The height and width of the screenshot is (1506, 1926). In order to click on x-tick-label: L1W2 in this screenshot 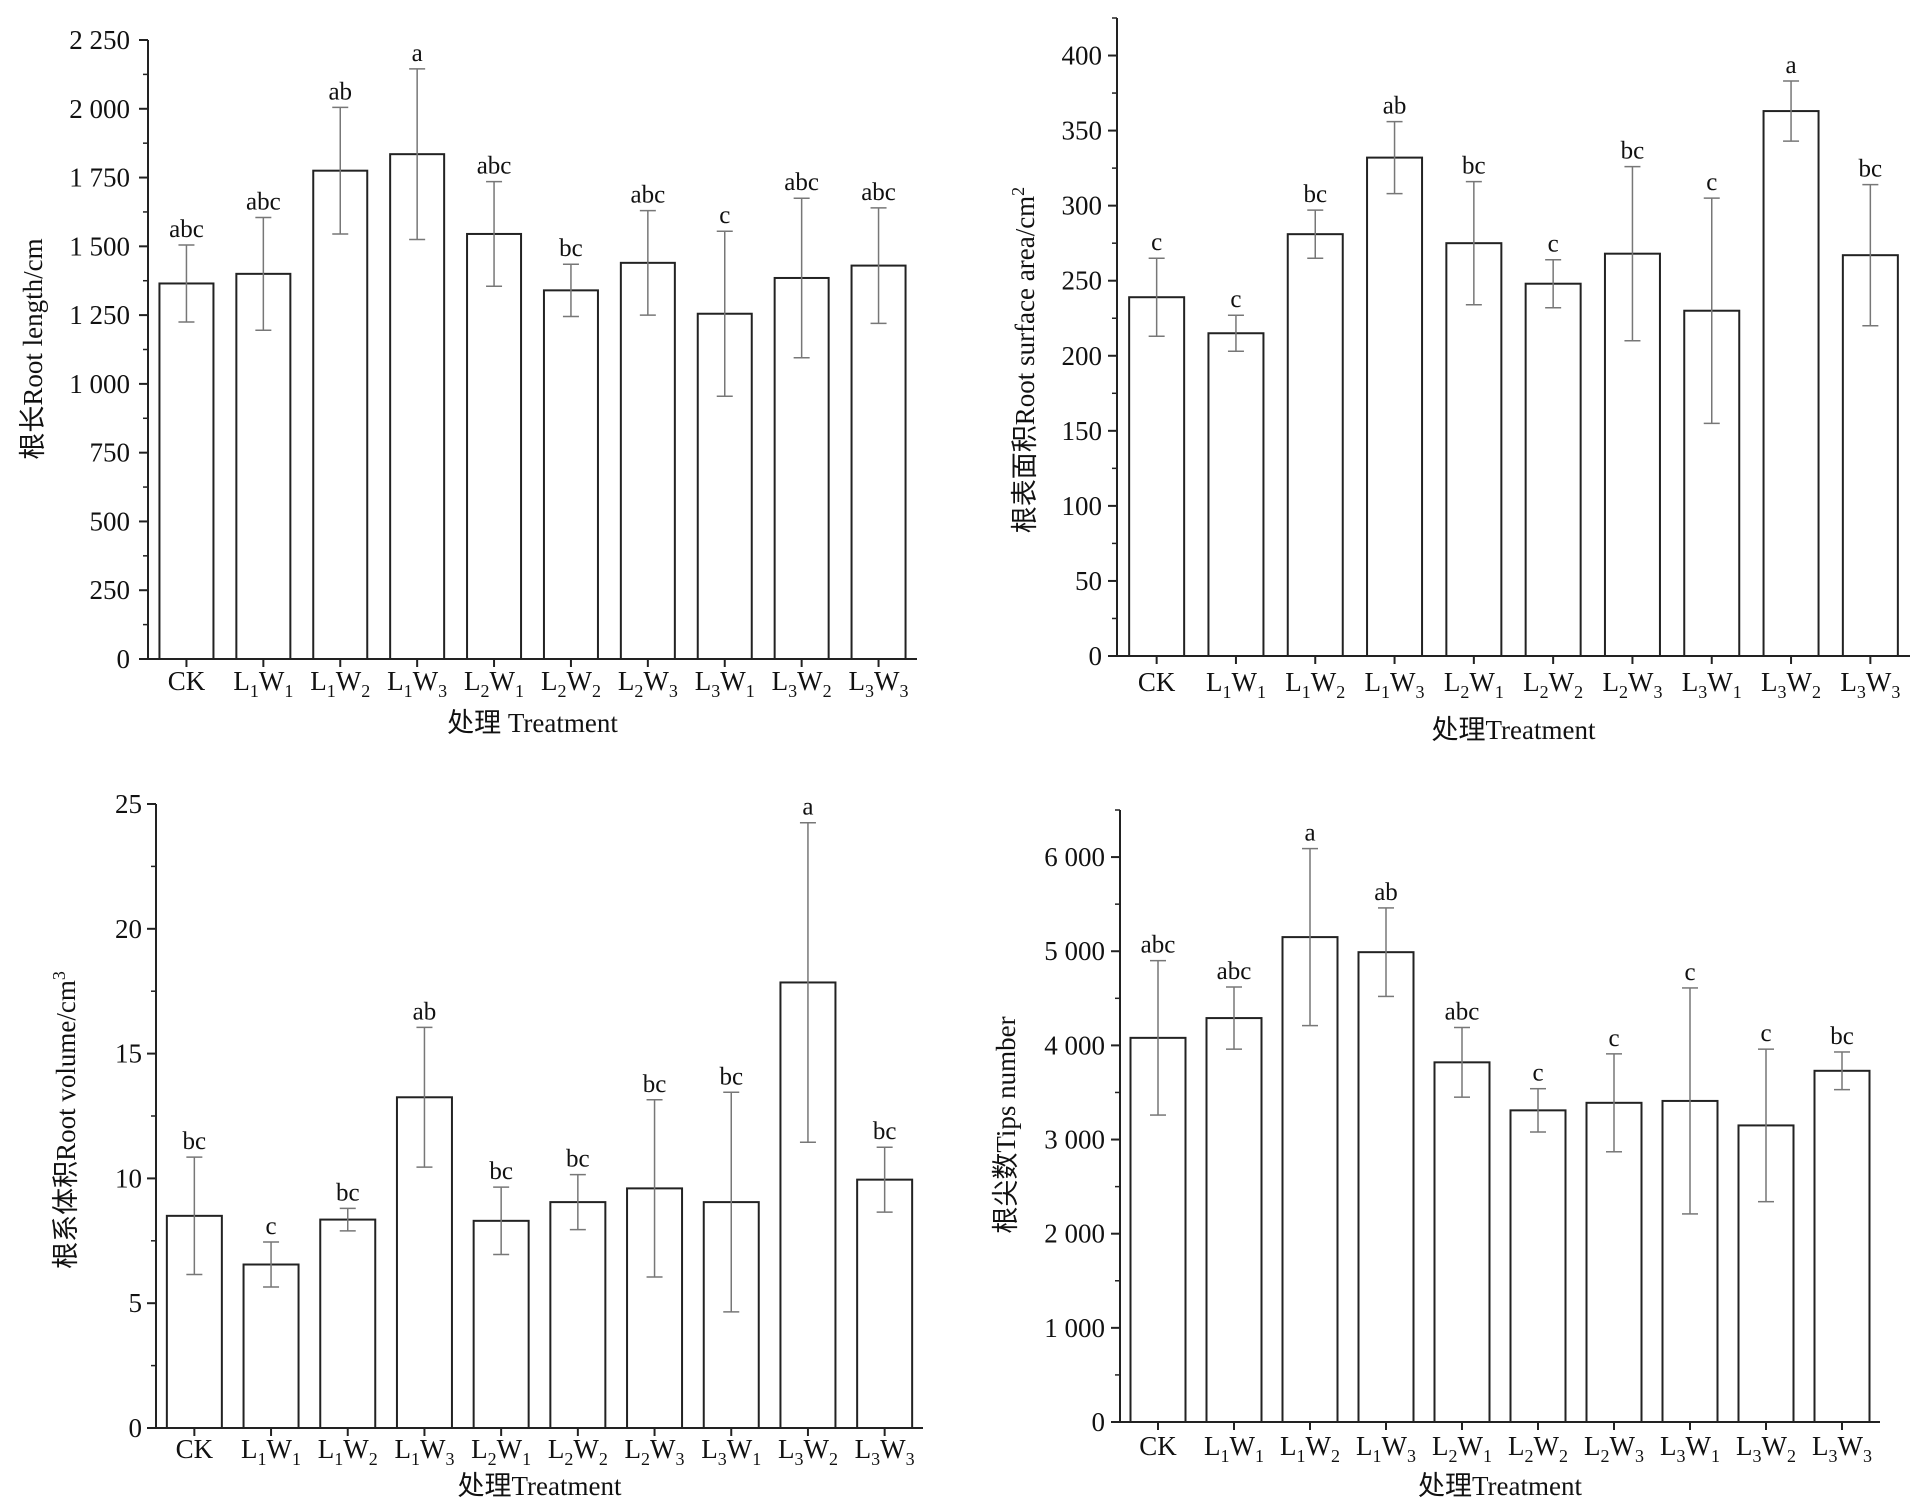, I will do `click(1310, 1448)`.